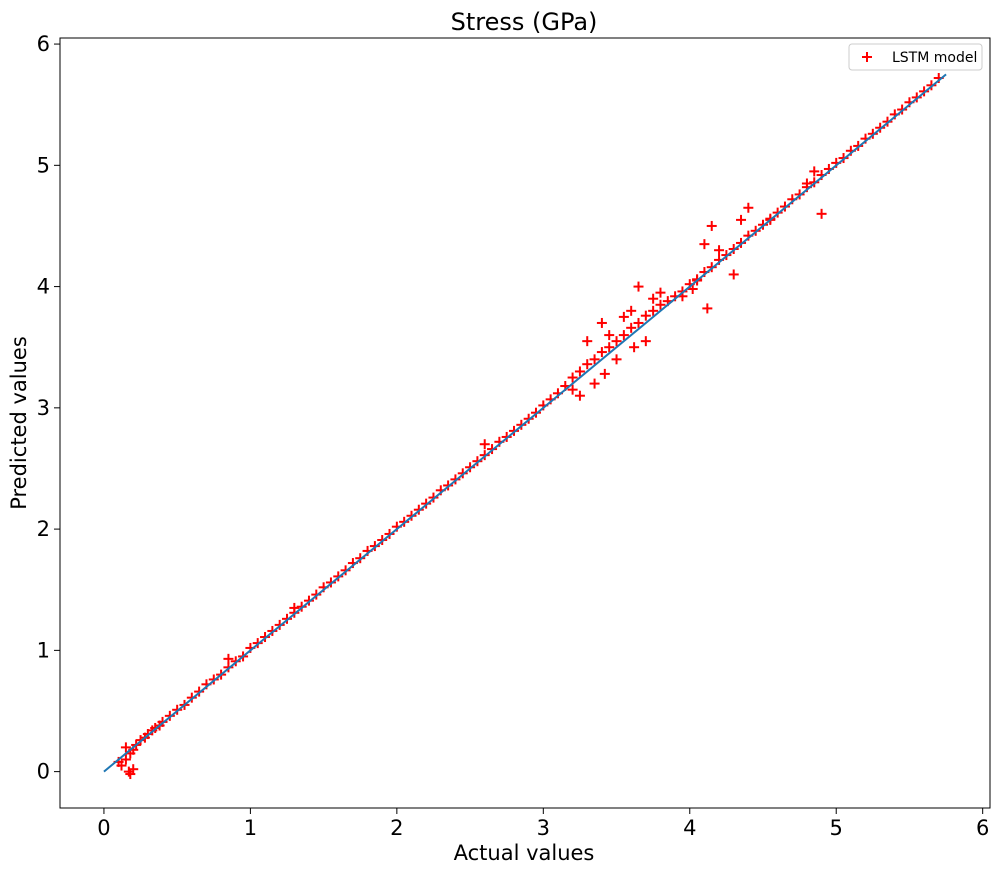 This screenshot has height=873, width=1002. I want to click on legend-marker-lstm, so click(867, 57).